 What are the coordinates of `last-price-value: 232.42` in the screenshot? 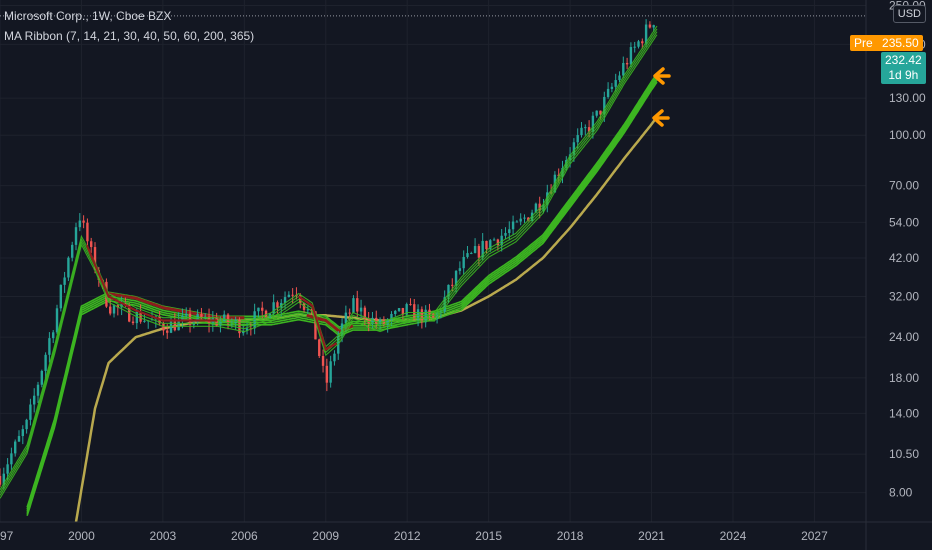 It's located at (903, 60).